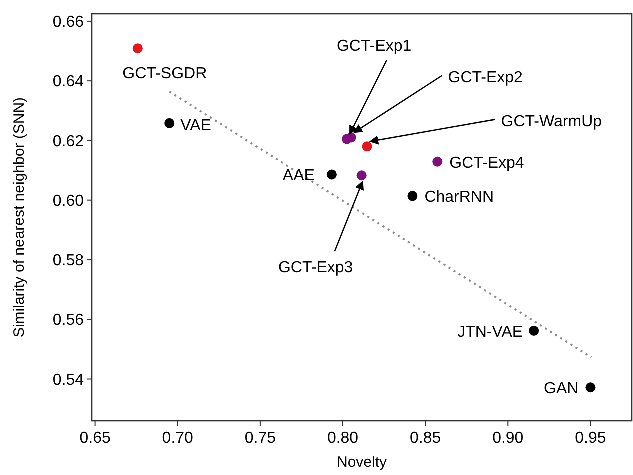 Image resolution: width=633 pixels, height=475 pixels. Describe the element at coordinates (561, 389) in the screenshot. I see `annotation: GAN` at that location.